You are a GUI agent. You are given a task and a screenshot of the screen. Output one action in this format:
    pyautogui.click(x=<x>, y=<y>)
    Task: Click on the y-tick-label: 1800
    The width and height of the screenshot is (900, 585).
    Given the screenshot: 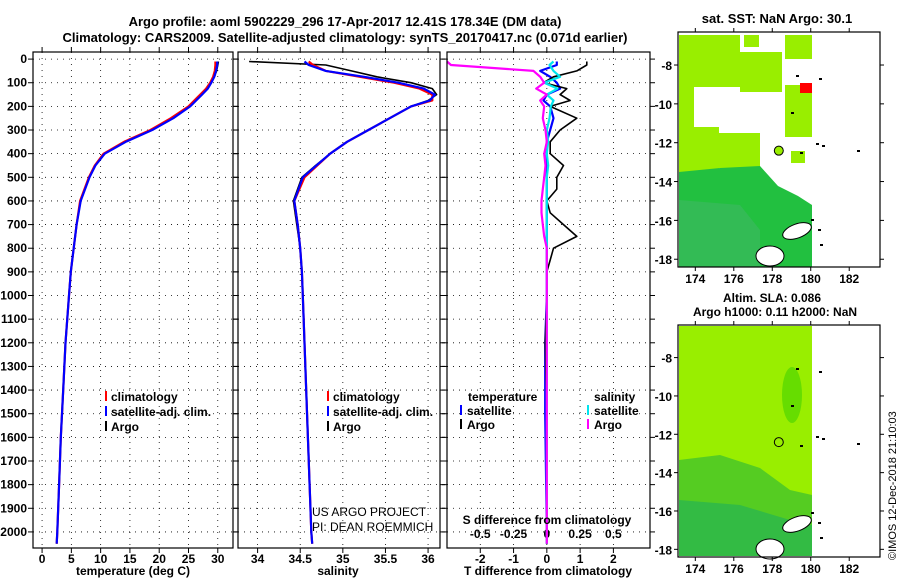 What is the action you would take?
    pyautogui.click(x=13, y=485)
    